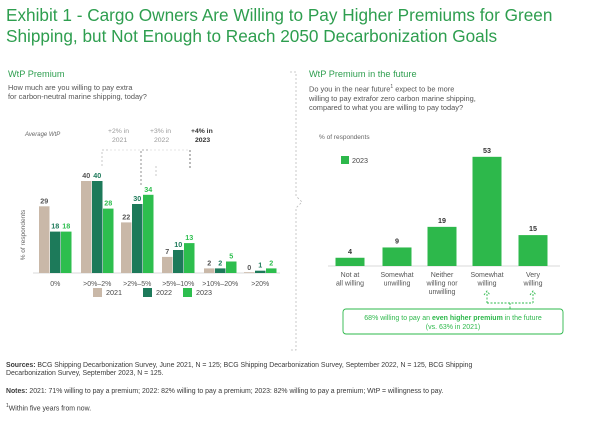 This screenshot has height=423, width=591. I want to click on bar-value-2021-3: 7, so click(167, 251).